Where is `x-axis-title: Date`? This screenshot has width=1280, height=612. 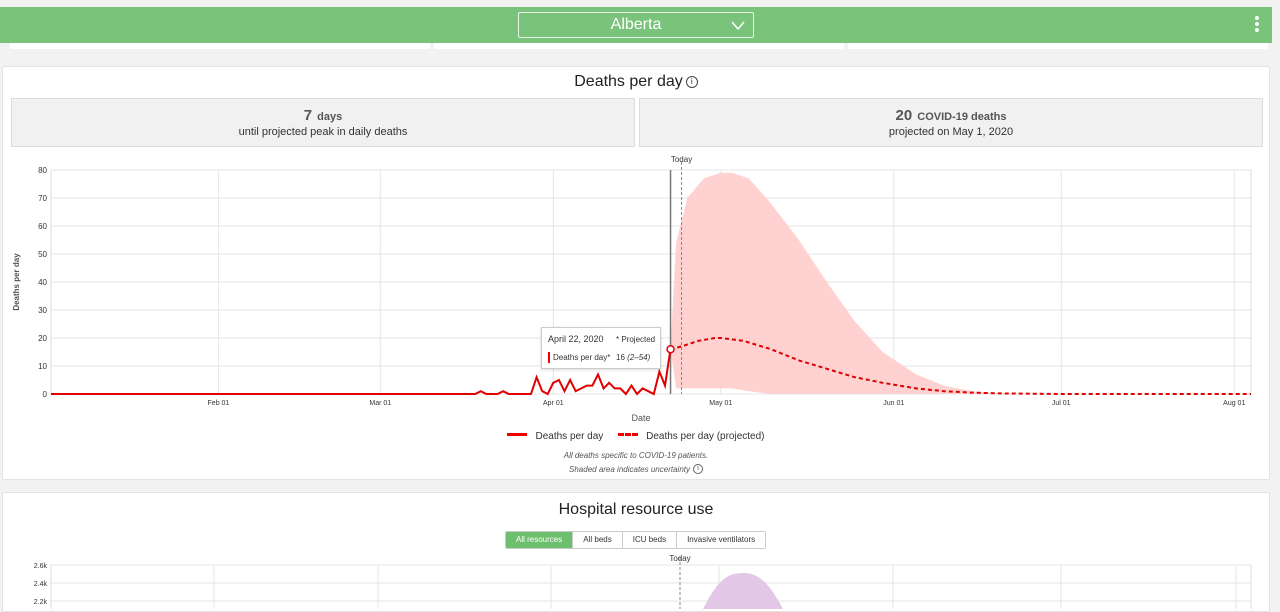
x-axis-title: Date is located at coordinates (640, 418).